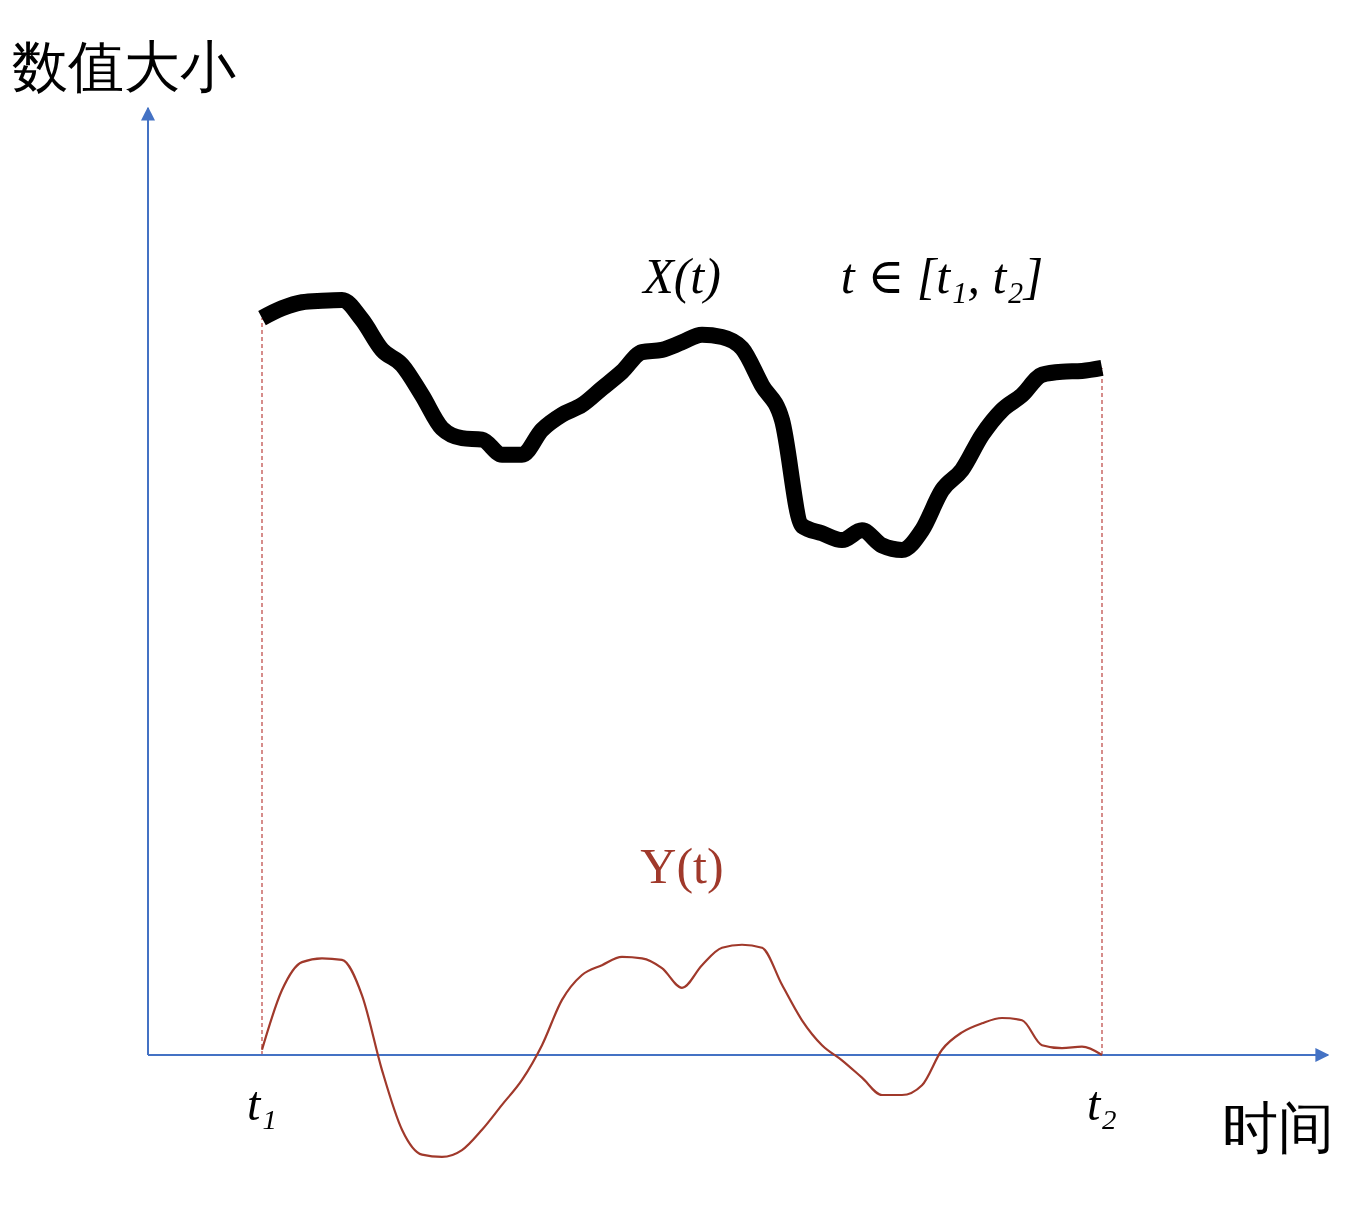 Image resolution: width=1350 pixels, height=1206 pixels. I want to click on y-axis-title: 数值大小, so click(124, 66).